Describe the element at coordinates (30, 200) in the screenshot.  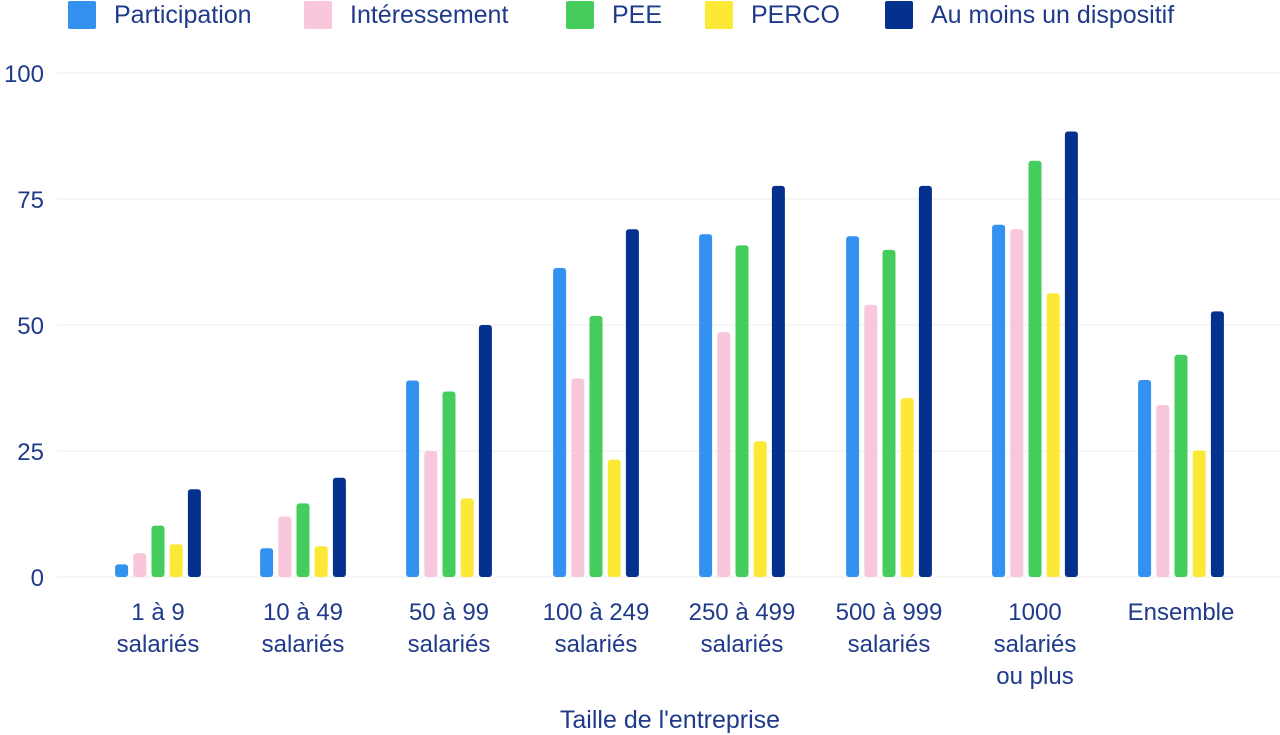
I see `y-tick-label: 75` at that location.